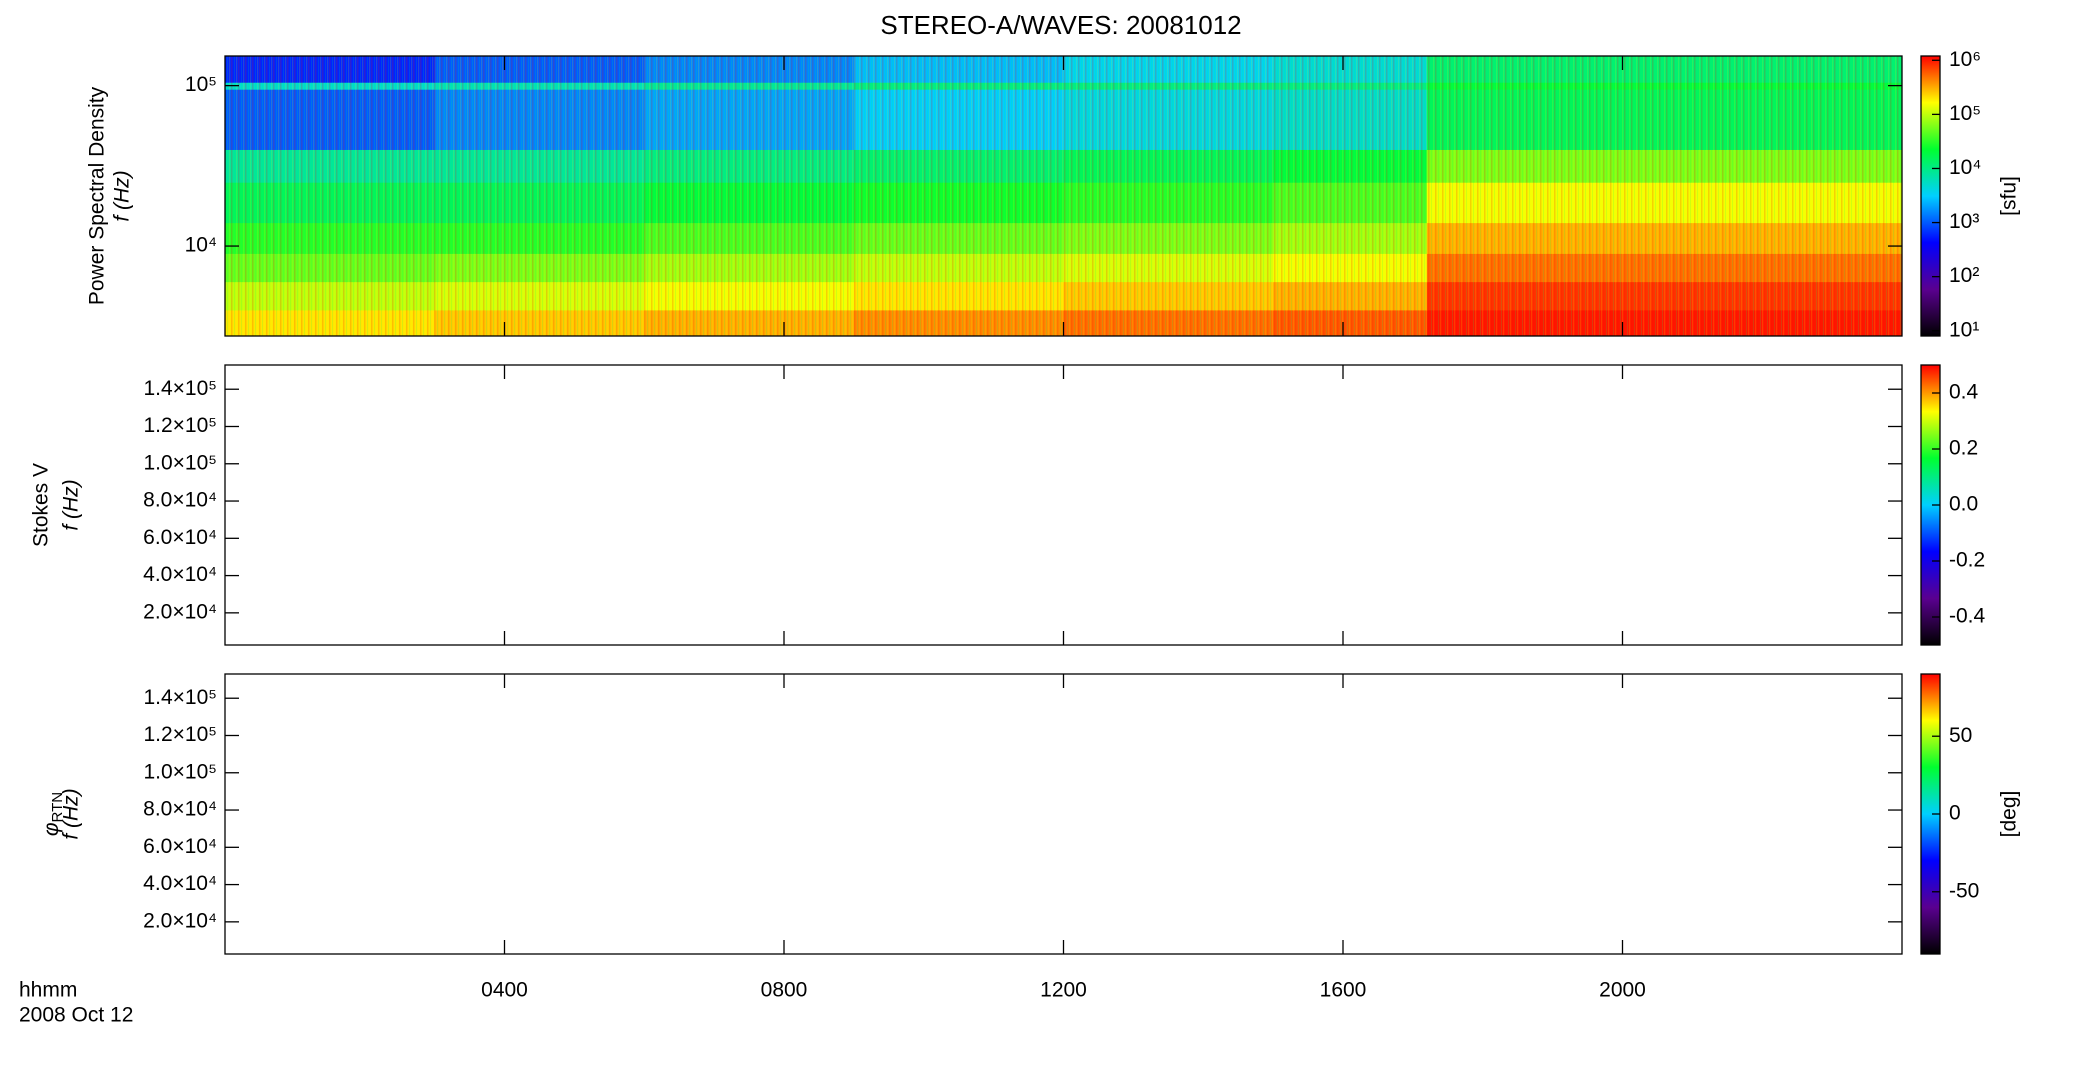  I want to click on x-tick-label: 1600, so click(1343, 990).